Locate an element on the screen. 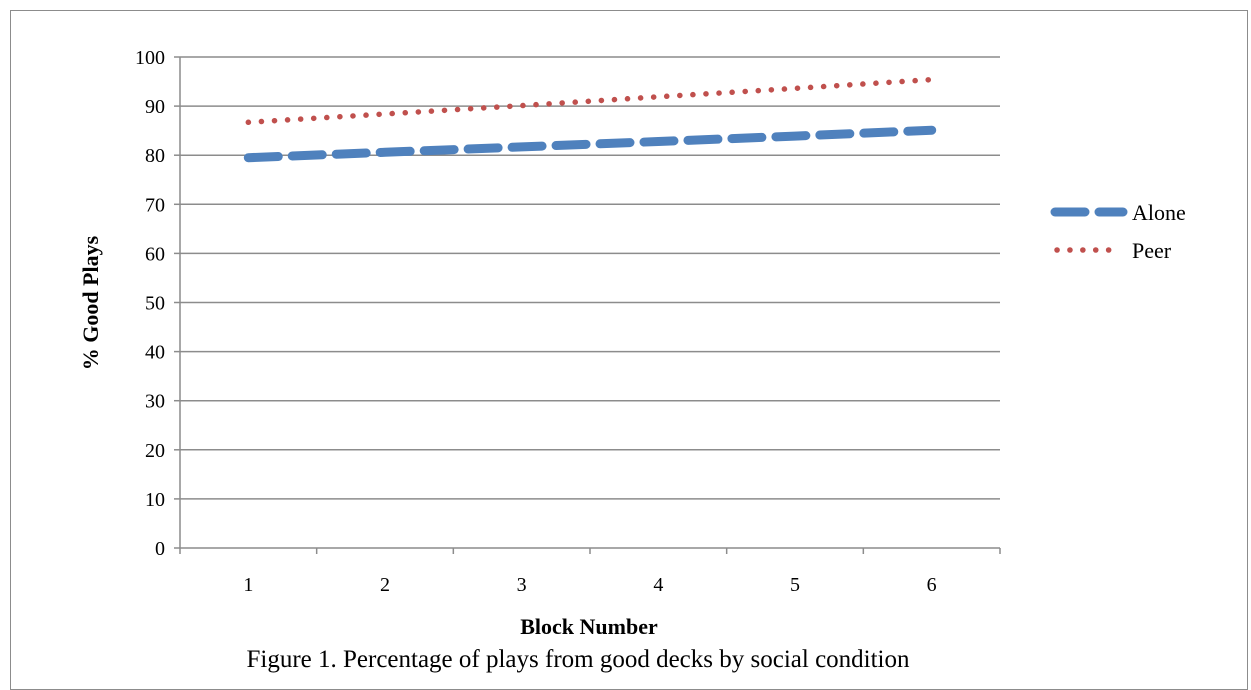 The width and height of the screenshot is (1251, 690). y-tick-label-40: 40 is located at coordinates (155, 353).